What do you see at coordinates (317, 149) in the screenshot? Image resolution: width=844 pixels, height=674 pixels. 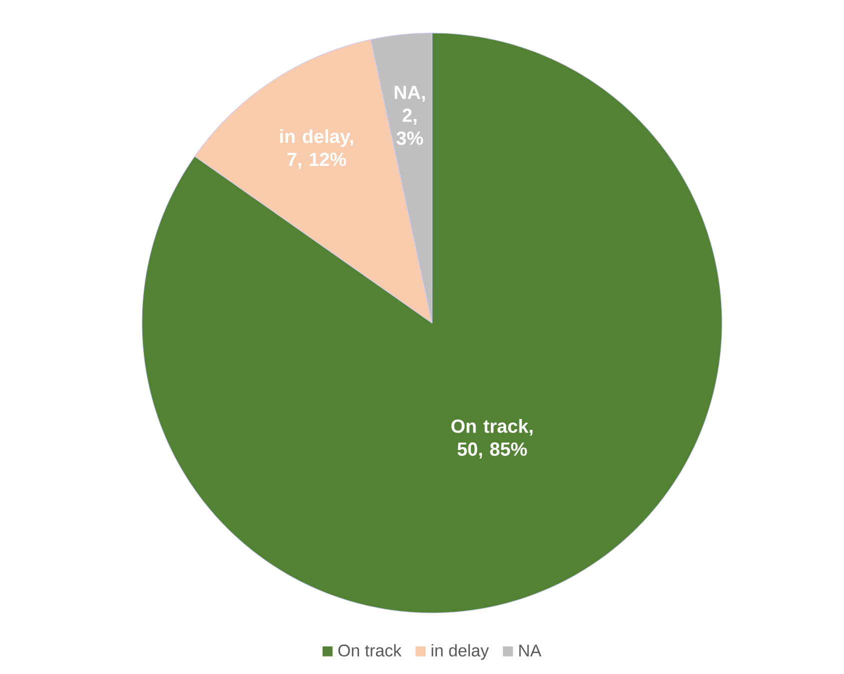 I see `data-label: in delay, 7, 12%` at bounding box center [317, 149].